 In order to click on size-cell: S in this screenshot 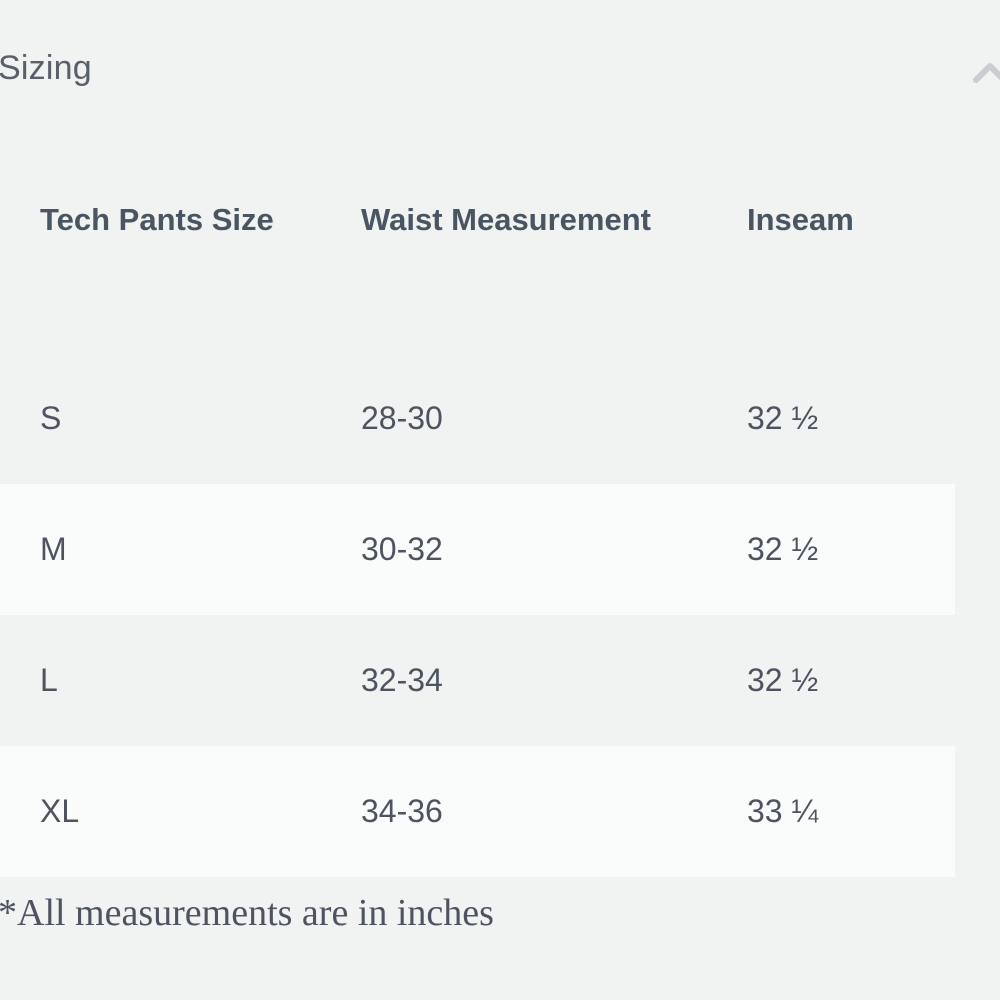, I will do `click(51, 418)`.